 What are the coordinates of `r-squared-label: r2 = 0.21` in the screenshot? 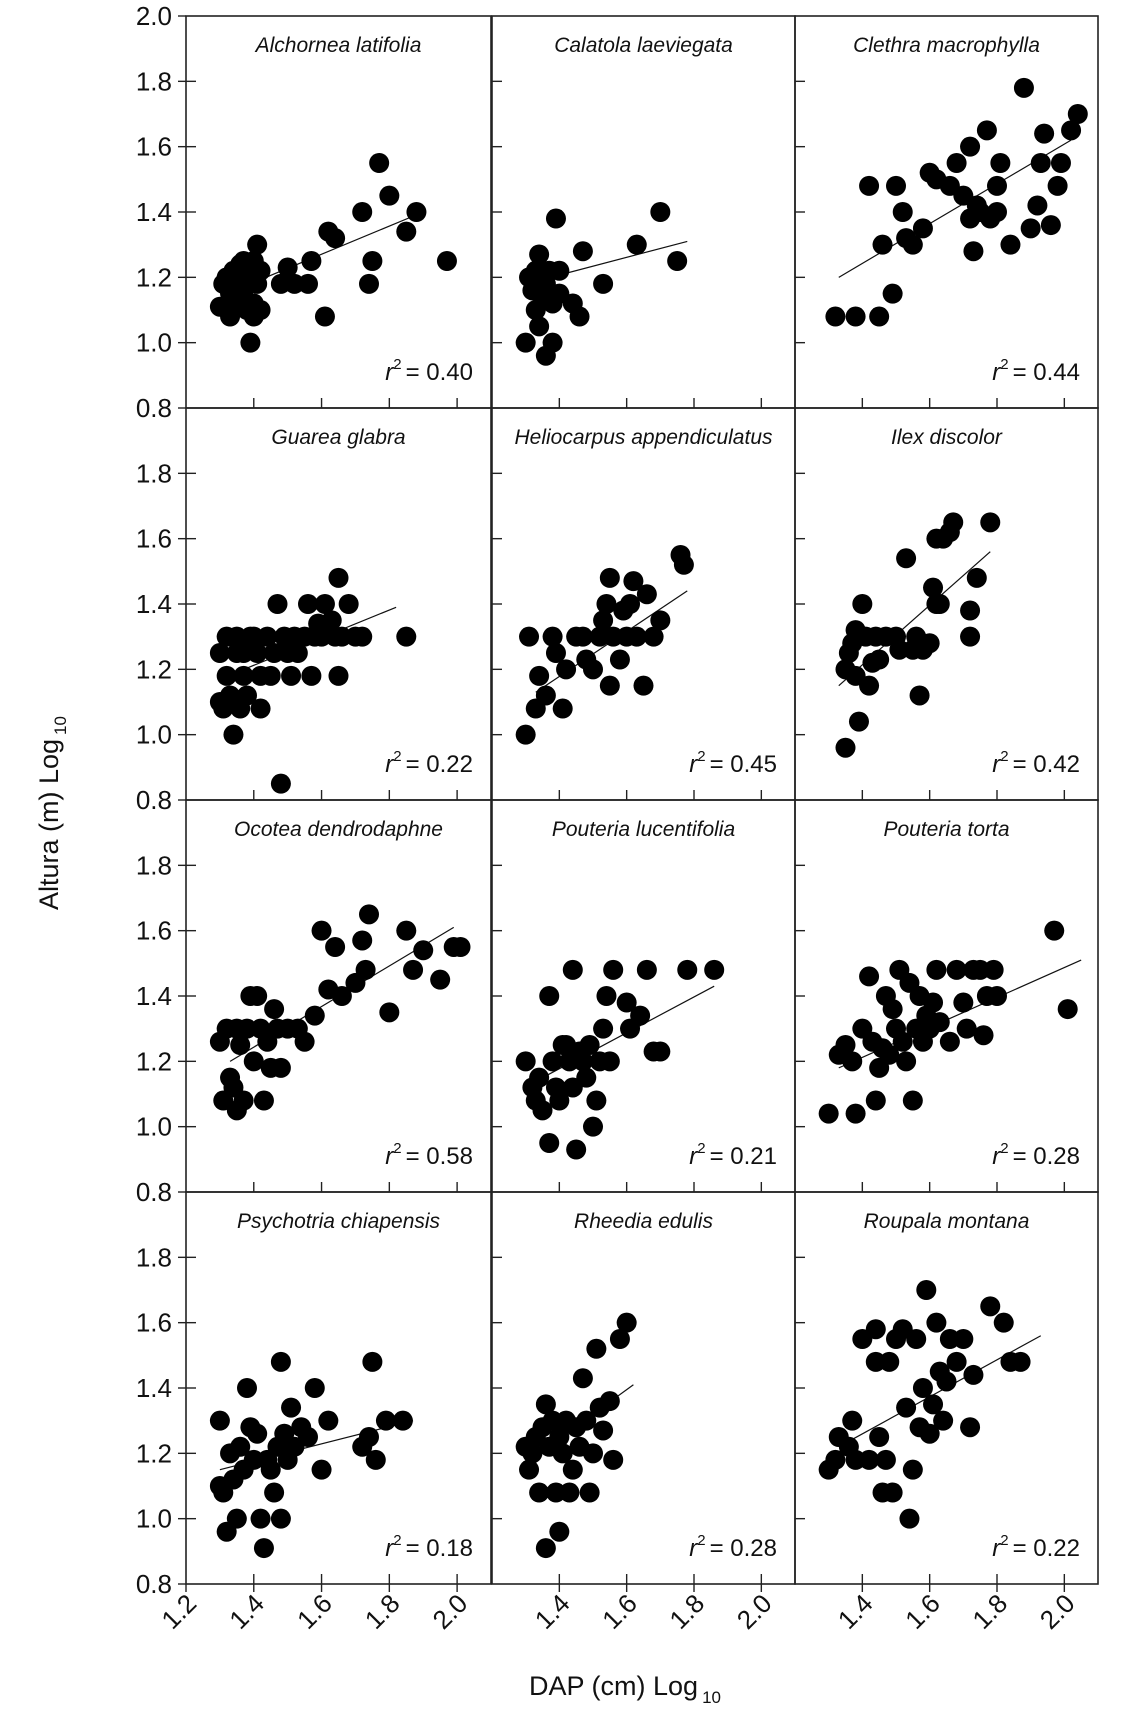 It's located at (733, 1155).